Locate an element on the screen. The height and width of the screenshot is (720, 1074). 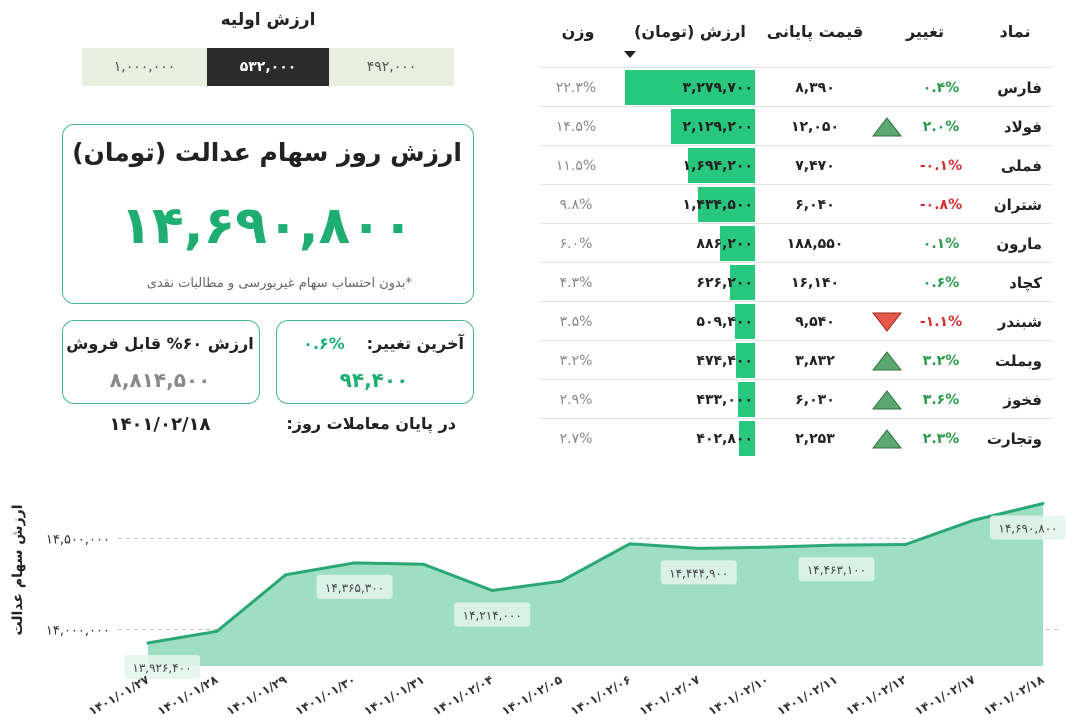
x-tick-label: ۱۴۰۱/۰۱/۲۹ is located at coordinates (257, 695).